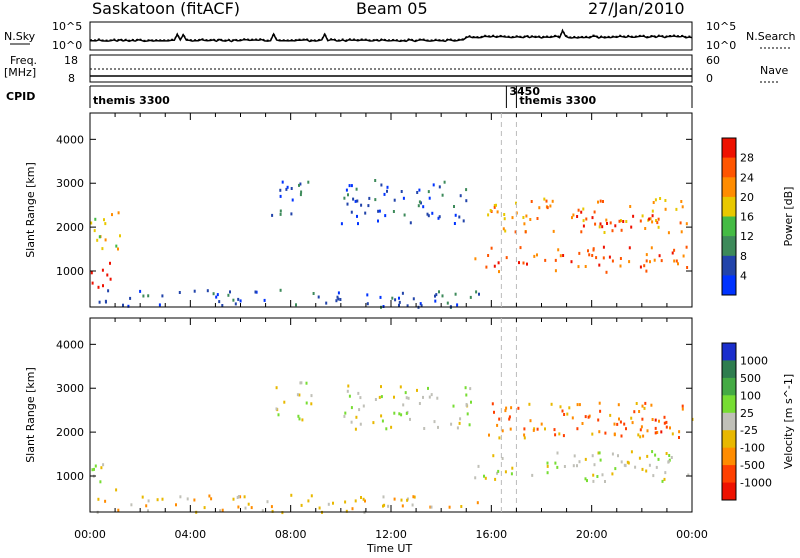 The width and height of the screenshot is (800, 558). I want to click on colorbar-frame, so click(729, 421).